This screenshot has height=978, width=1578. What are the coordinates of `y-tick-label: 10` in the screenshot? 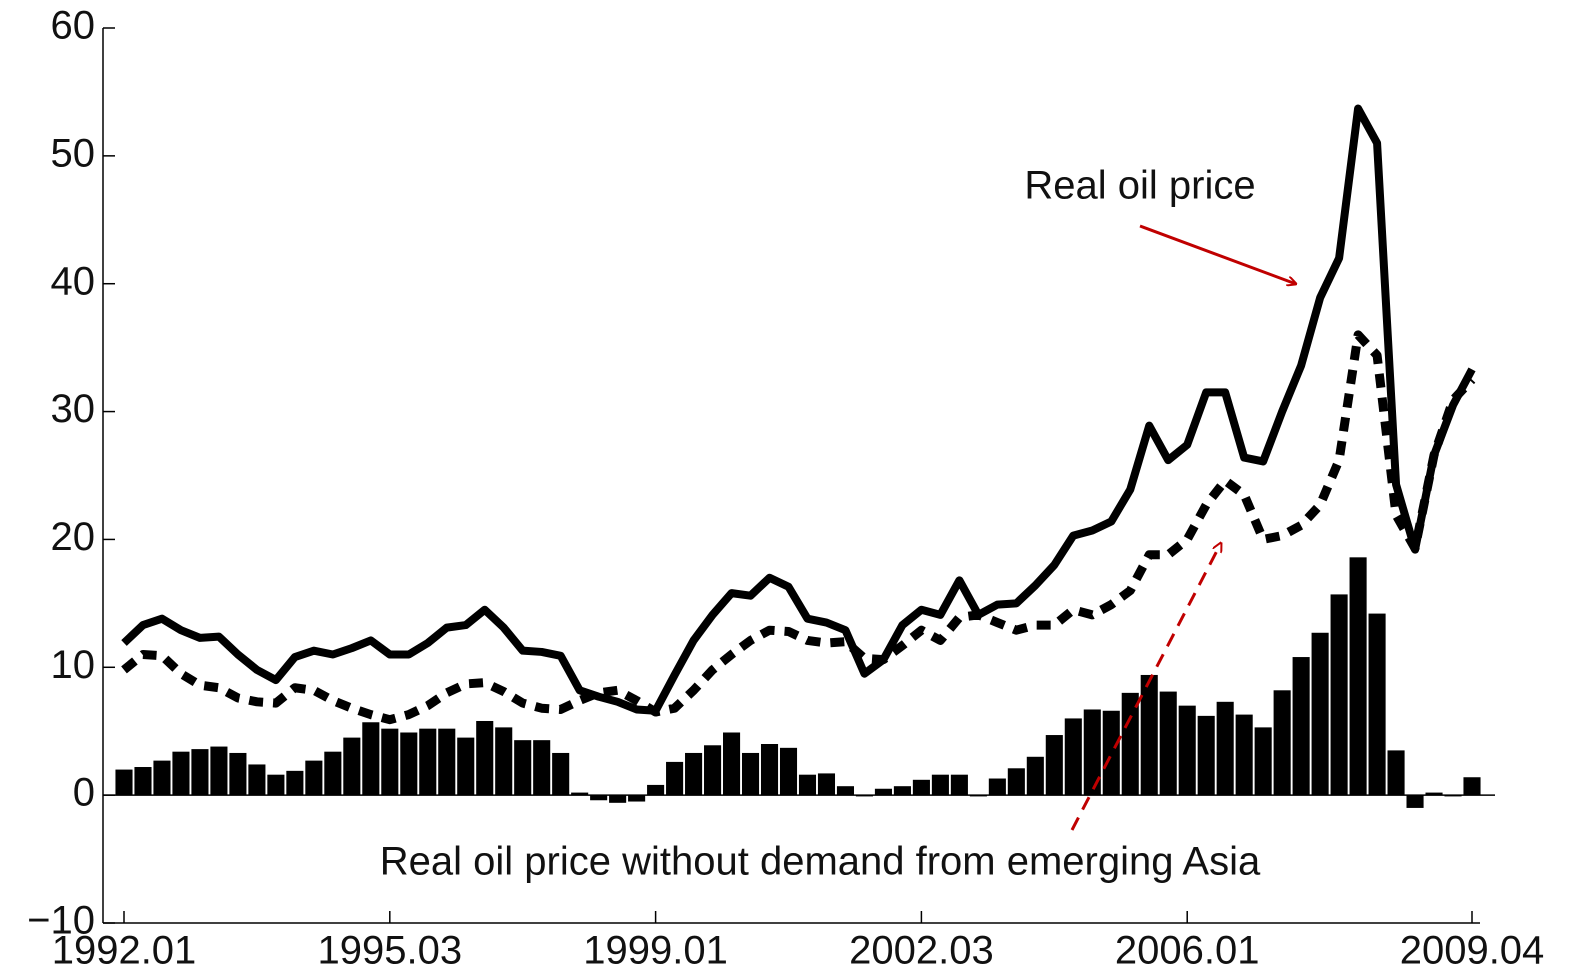 It's located at (73, 665).